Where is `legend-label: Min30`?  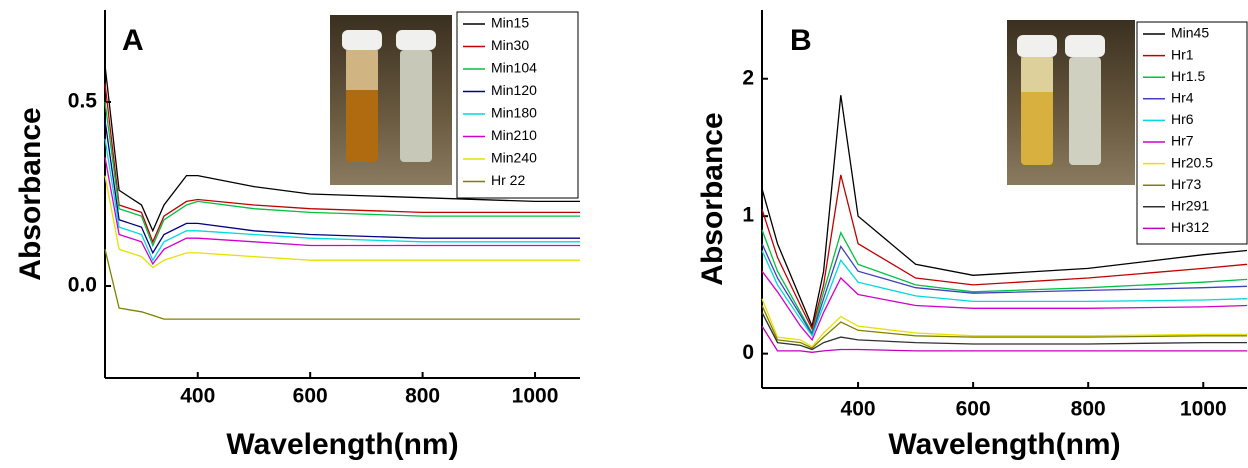 legend-label: Min30 is located at coordinates (510, 45).